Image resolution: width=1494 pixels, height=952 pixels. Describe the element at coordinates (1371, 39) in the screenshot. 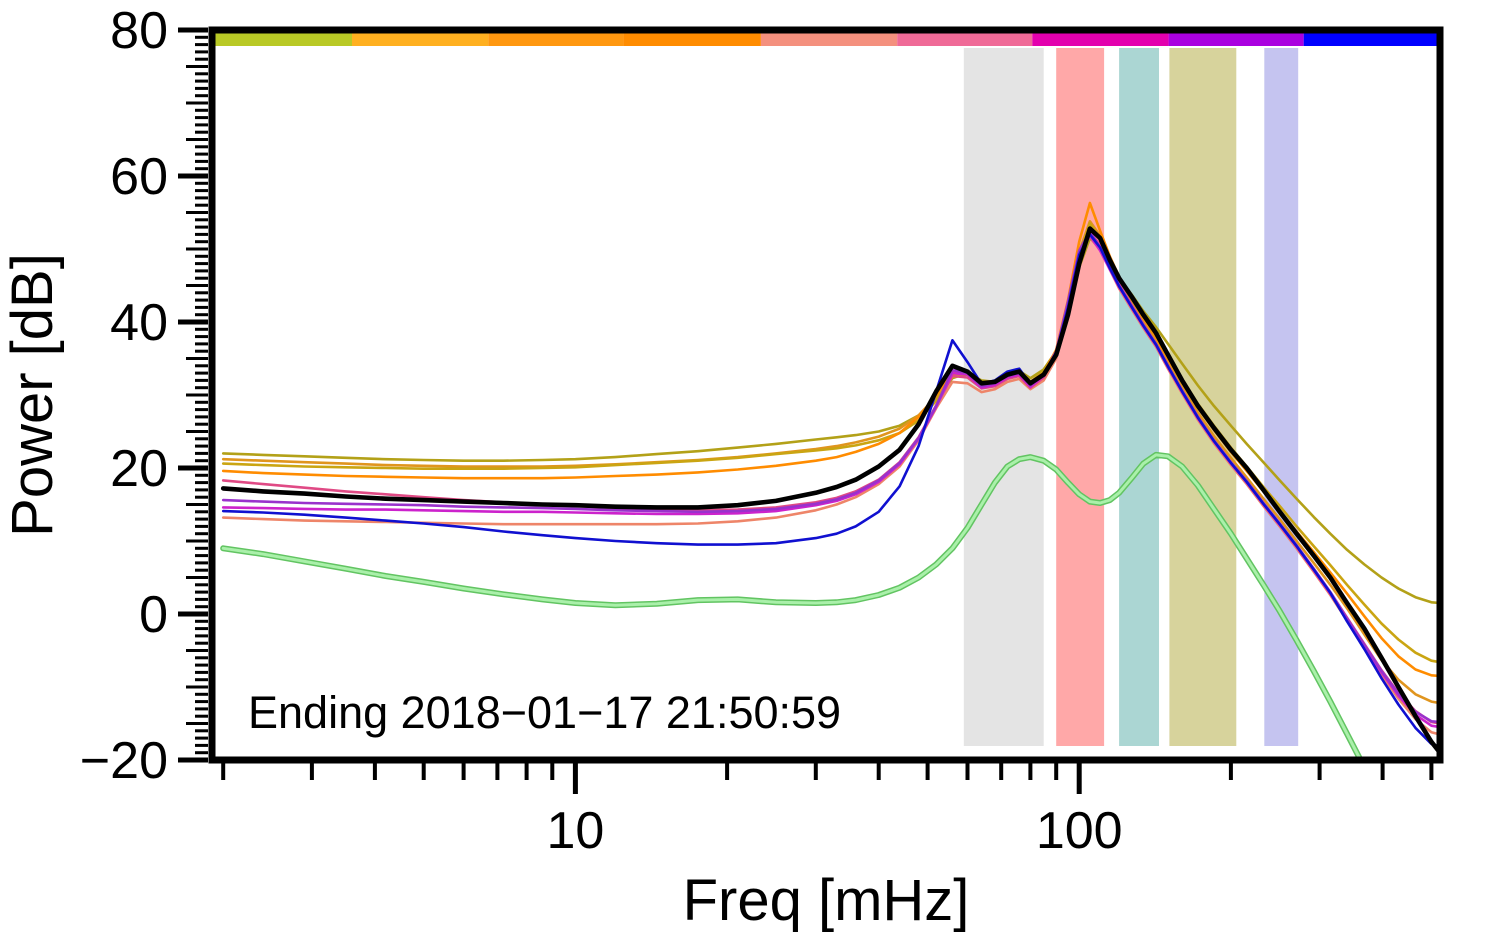

I see `colorbar-segment-blue` at that location.